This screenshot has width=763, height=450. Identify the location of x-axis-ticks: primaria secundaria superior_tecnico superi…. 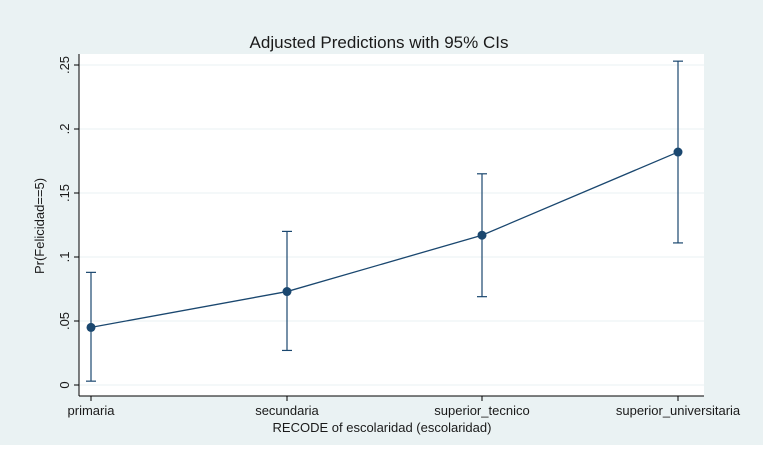
(404, 407).